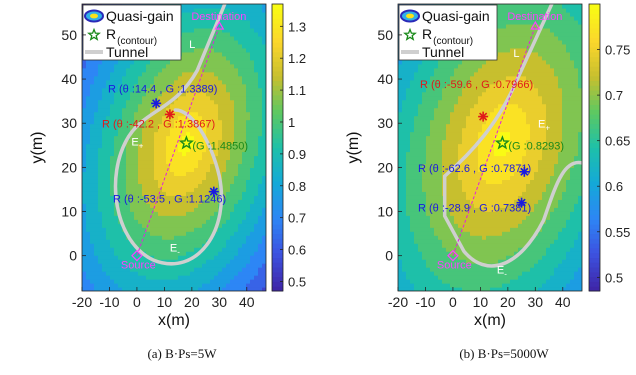  I want to click on tunnel-label-sign: -, so click(178, 251).